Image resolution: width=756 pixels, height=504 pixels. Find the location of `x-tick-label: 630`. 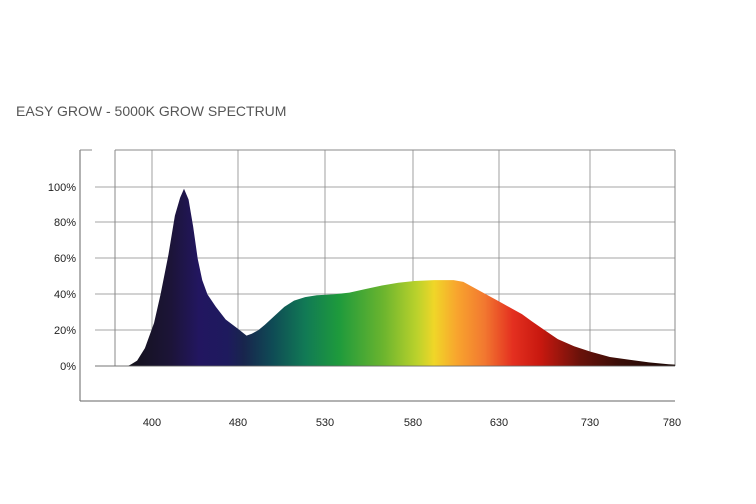

x-tick-label: 630 is located at coordinates (499, 423).